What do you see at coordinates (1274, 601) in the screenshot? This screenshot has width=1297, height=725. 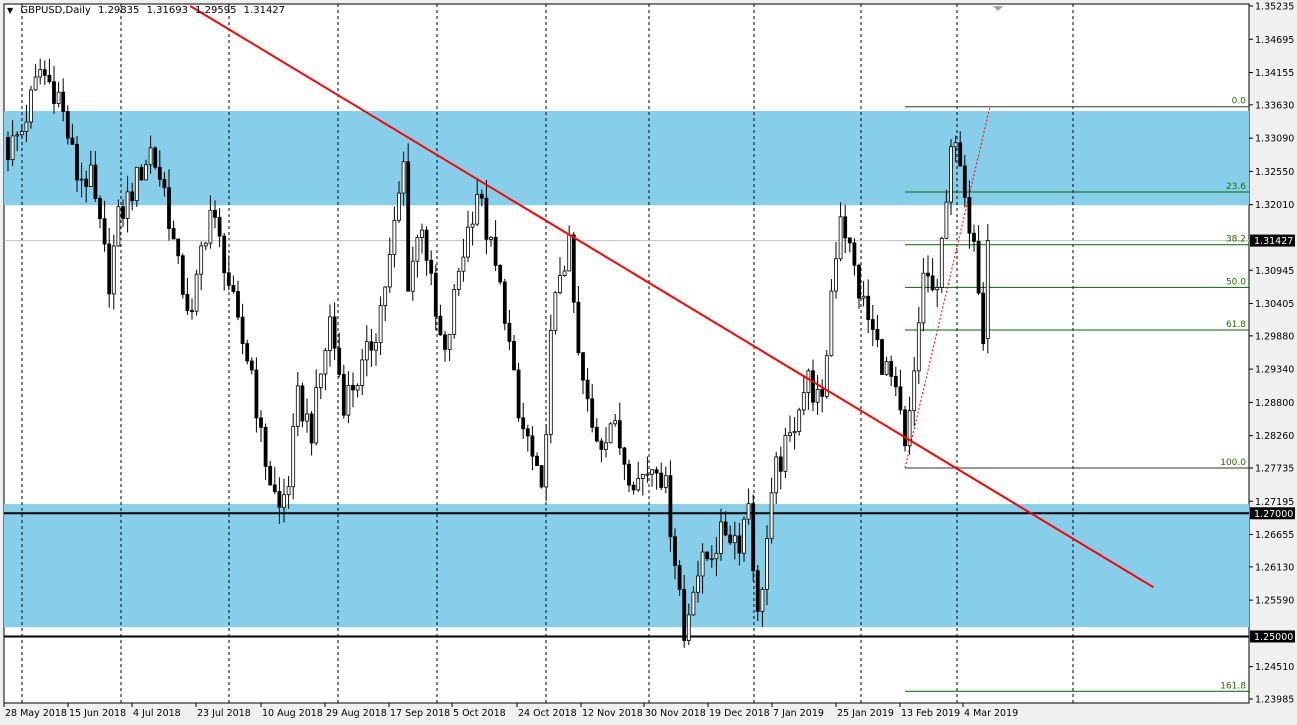 I see `price-tick-label: 1.25590` at bounding box center [1274, 601].